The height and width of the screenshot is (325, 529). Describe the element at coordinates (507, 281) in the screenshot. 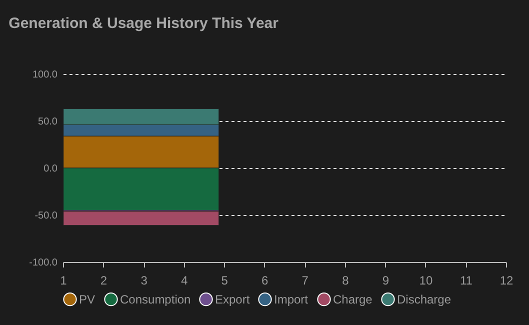

I see `x-tick-label: 12` at that location.